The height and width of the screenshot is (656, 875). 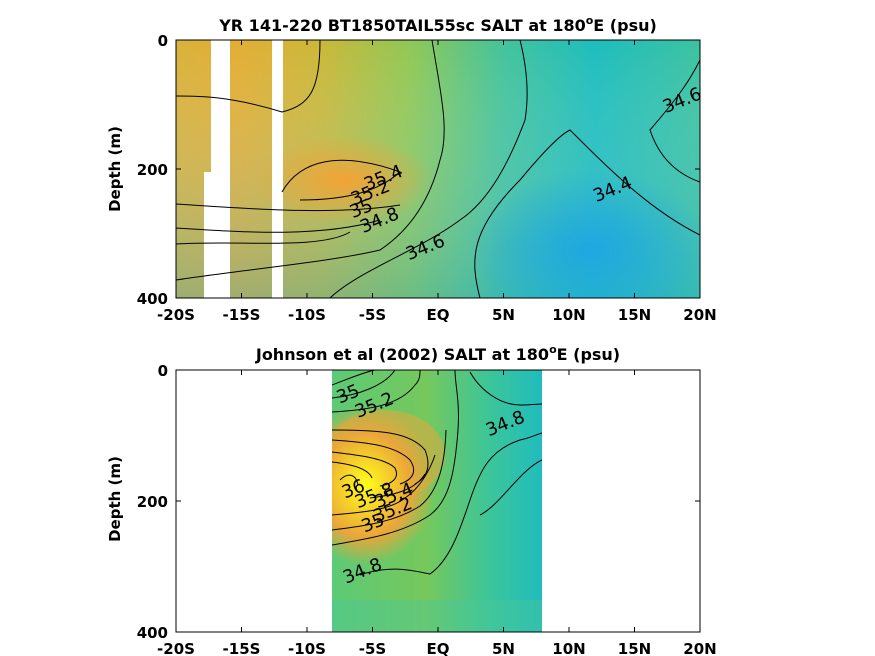 I want to click on top-x-tick-label: EQ, so click(x=438, y=315).